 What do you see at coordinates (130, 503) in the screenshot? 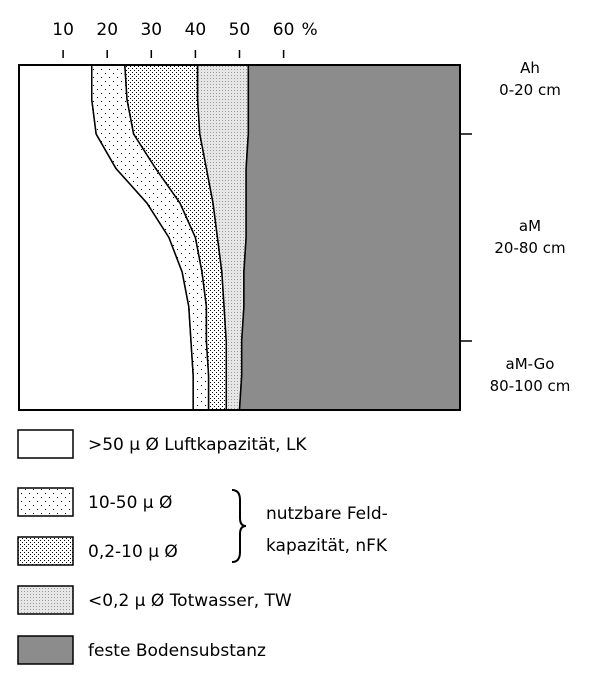
I see `legend-label: 10-50 μ Ø` at bounding box center [130, 503].